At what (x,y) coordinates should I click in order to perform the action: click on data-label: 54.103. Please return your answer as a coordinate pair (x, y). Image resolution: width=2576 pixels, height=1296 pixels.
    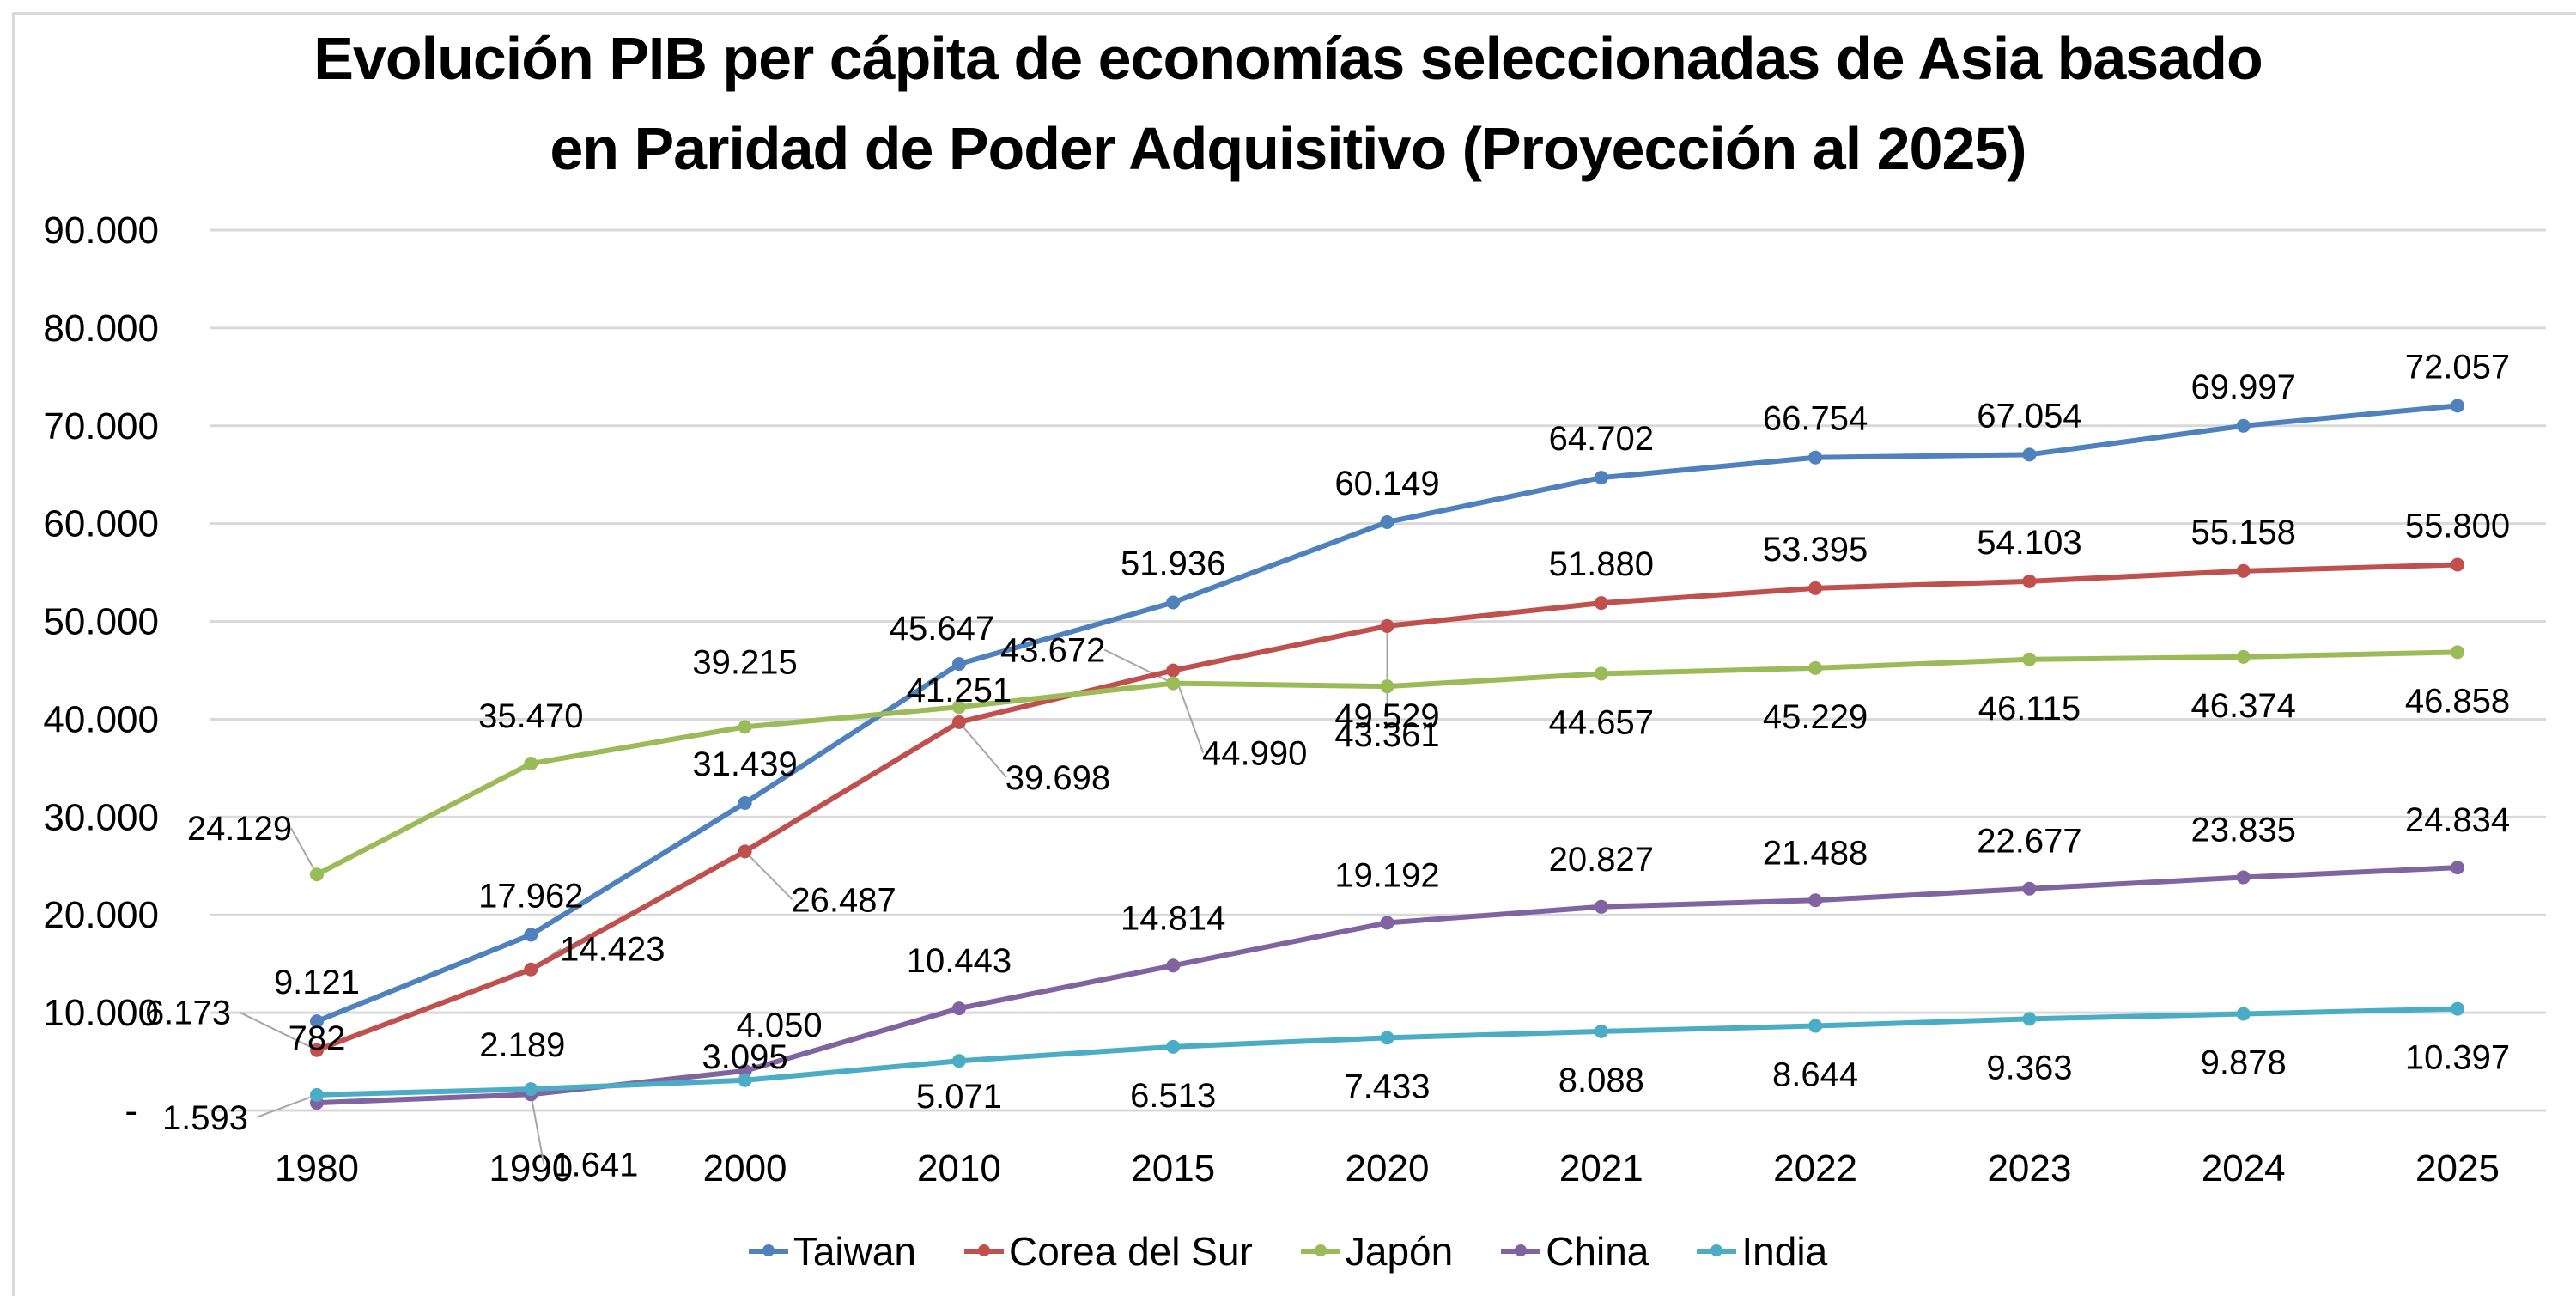
    Looking at the image, I should click on (2029, 543).